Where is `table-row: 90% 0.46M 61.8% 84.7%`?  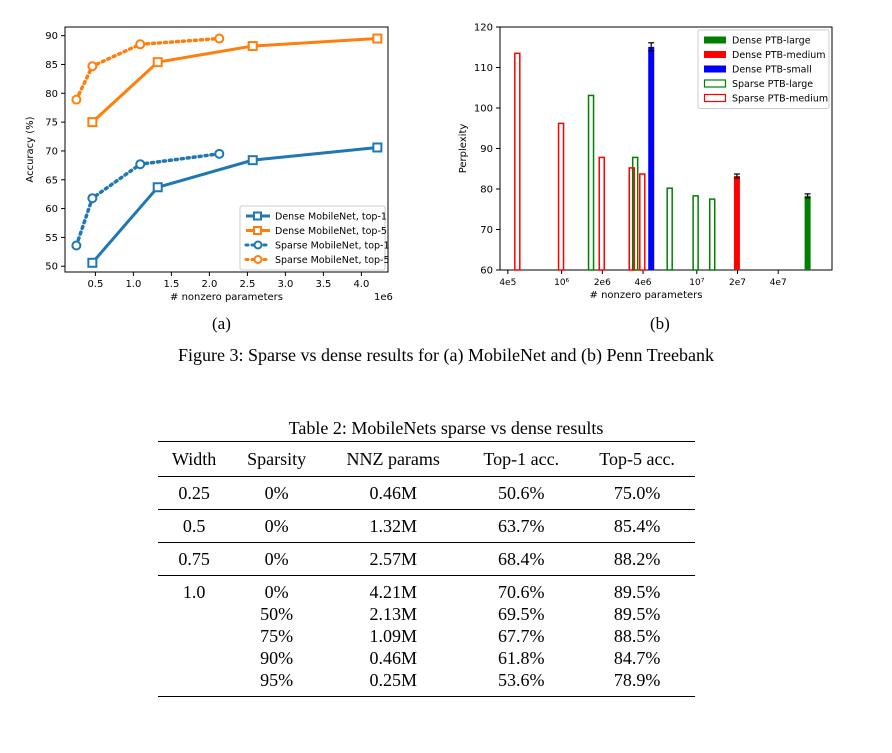 table-row: 90% 0.46M 61.8% 84.7% is located at coordinates (426, 658).